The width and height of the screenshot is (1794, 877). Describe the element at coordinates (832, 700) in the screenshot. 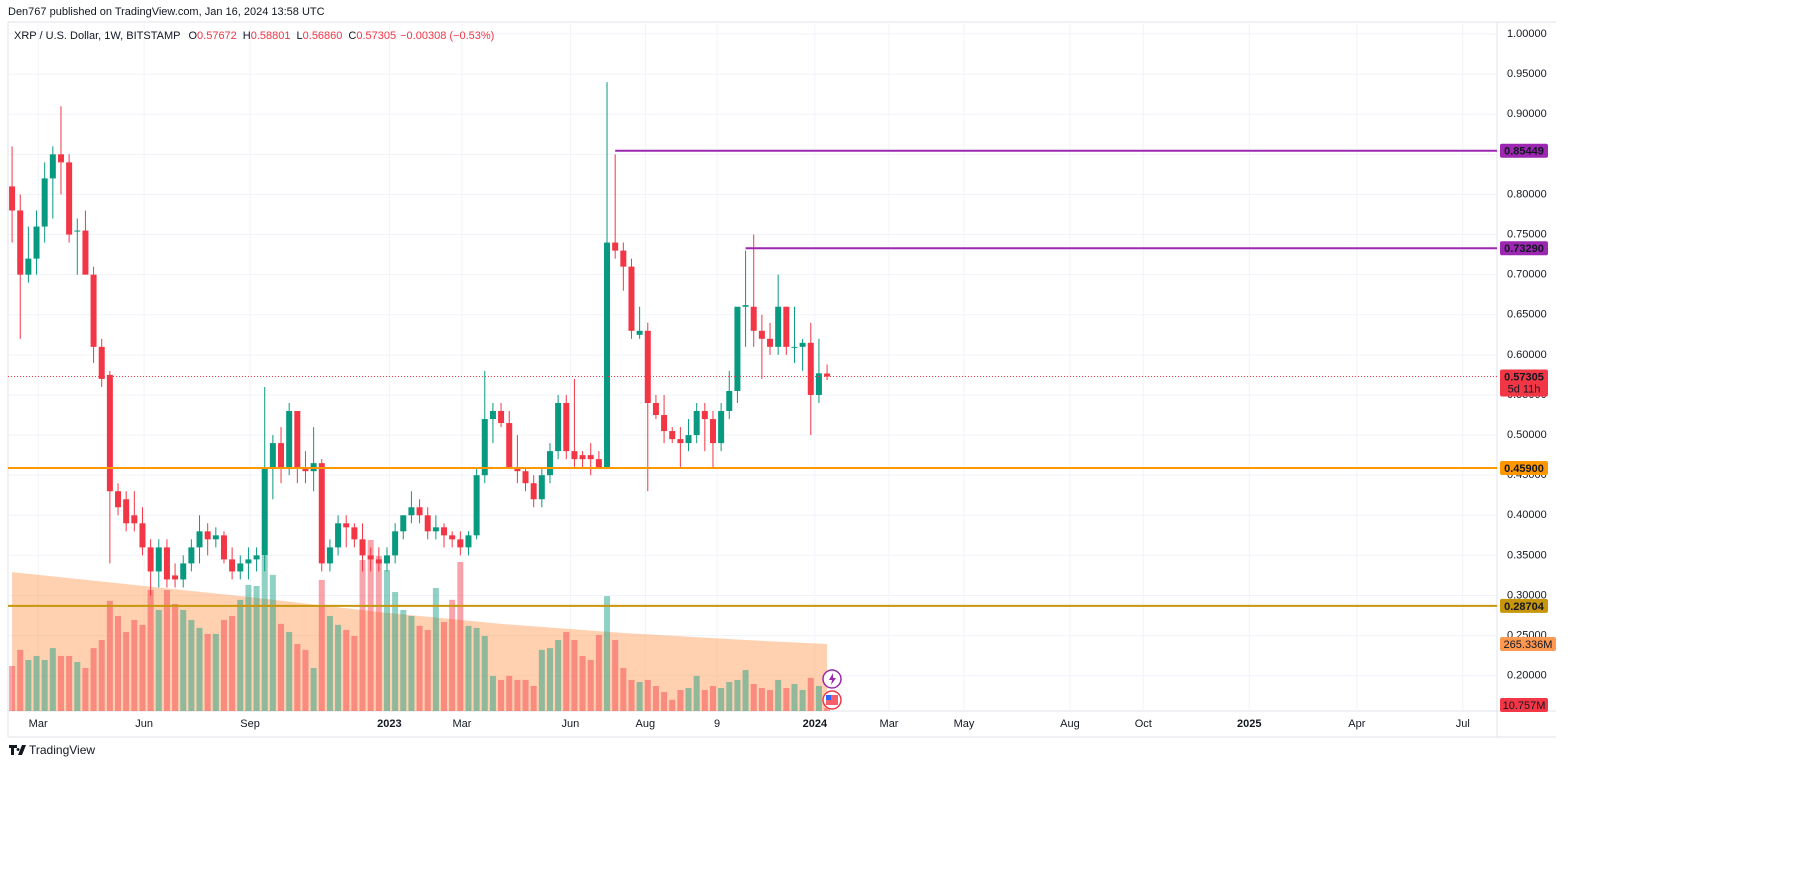

I see `flag-icon` at that location.